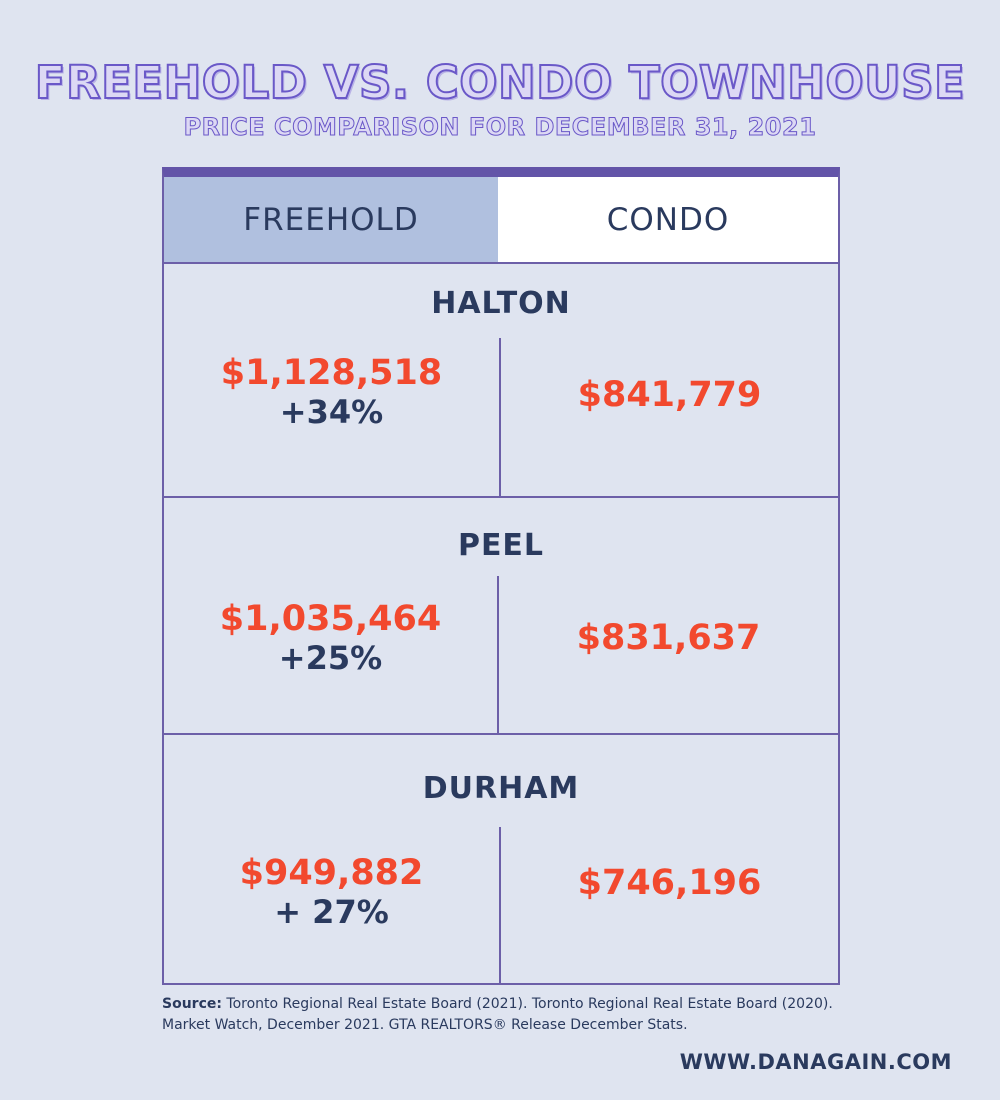  I want to click on freehold-price: $949,882, so click(331, 873).